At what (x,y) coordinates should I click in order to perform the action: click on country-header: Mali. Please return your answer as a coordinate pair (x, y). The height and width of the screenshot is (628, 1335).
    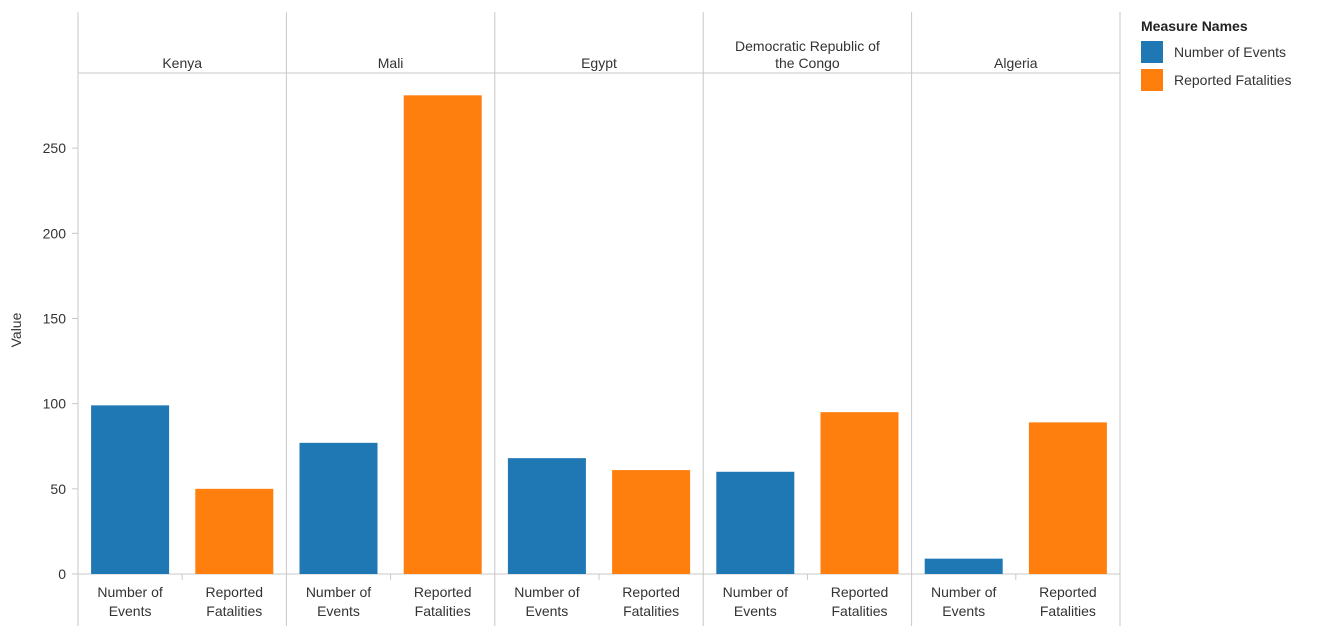
    Looking at the image, I should click on (391, 63).